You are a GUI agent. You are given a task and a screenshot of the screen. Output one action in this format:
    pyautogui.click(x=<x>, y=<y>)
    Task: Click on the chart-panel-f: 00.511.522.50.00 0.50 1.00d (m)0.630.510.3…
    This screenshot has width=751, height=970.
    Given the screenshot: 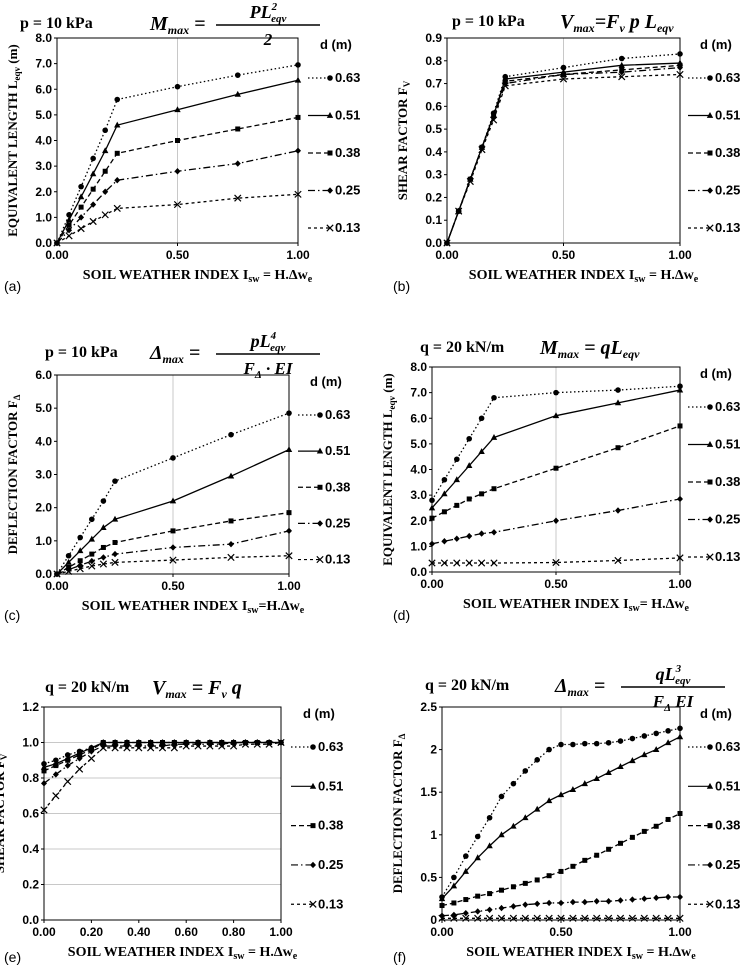 What is the action you would take?
    pyautogui.click(x=565, y=814)
    